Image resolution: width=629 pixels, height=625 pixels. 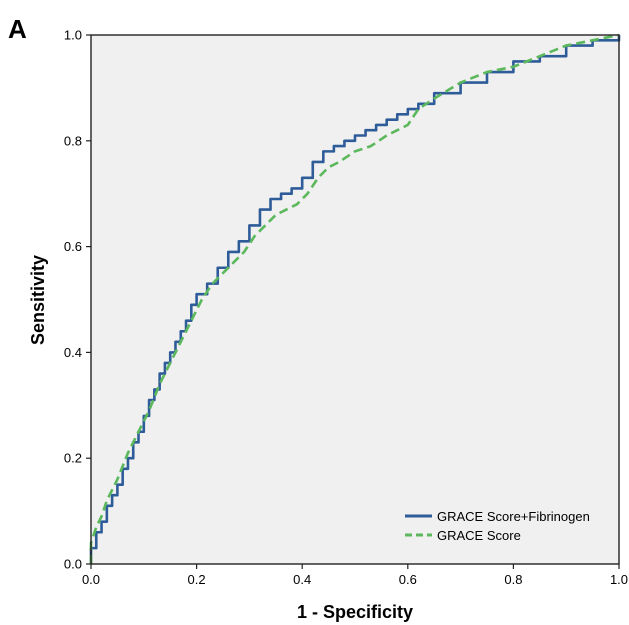 I want to click on x-tick-label: 0.6, so click(x=408, y=579).